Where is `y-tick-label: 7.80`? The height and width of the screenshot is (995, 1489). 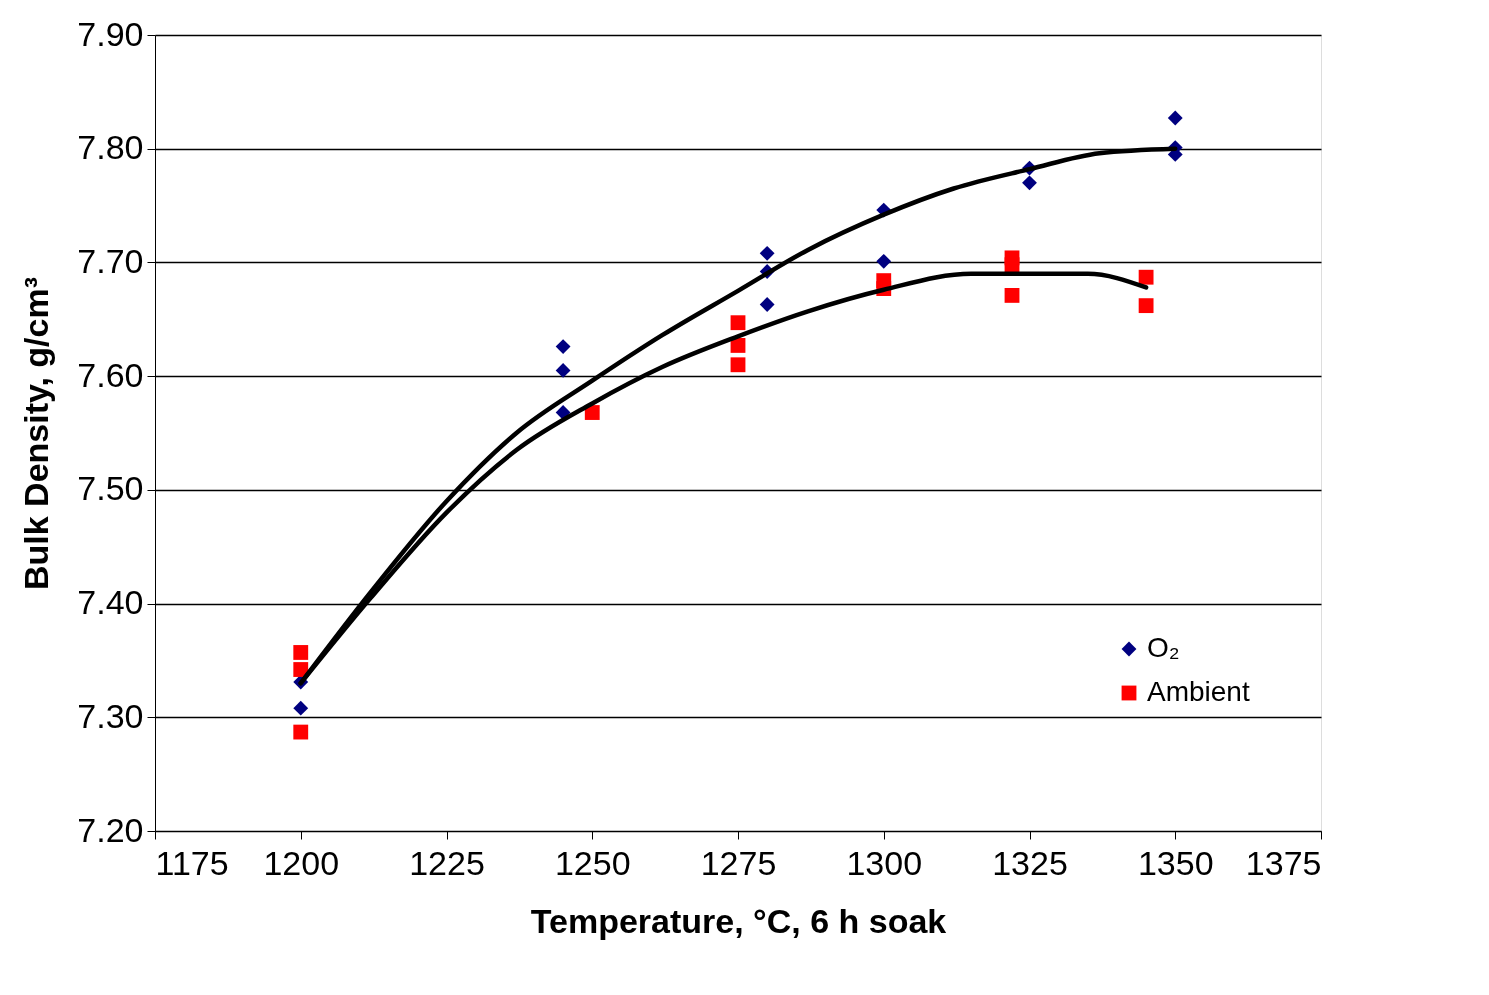
y-tick-label: 7.80 is located at coordinates (110, 147).